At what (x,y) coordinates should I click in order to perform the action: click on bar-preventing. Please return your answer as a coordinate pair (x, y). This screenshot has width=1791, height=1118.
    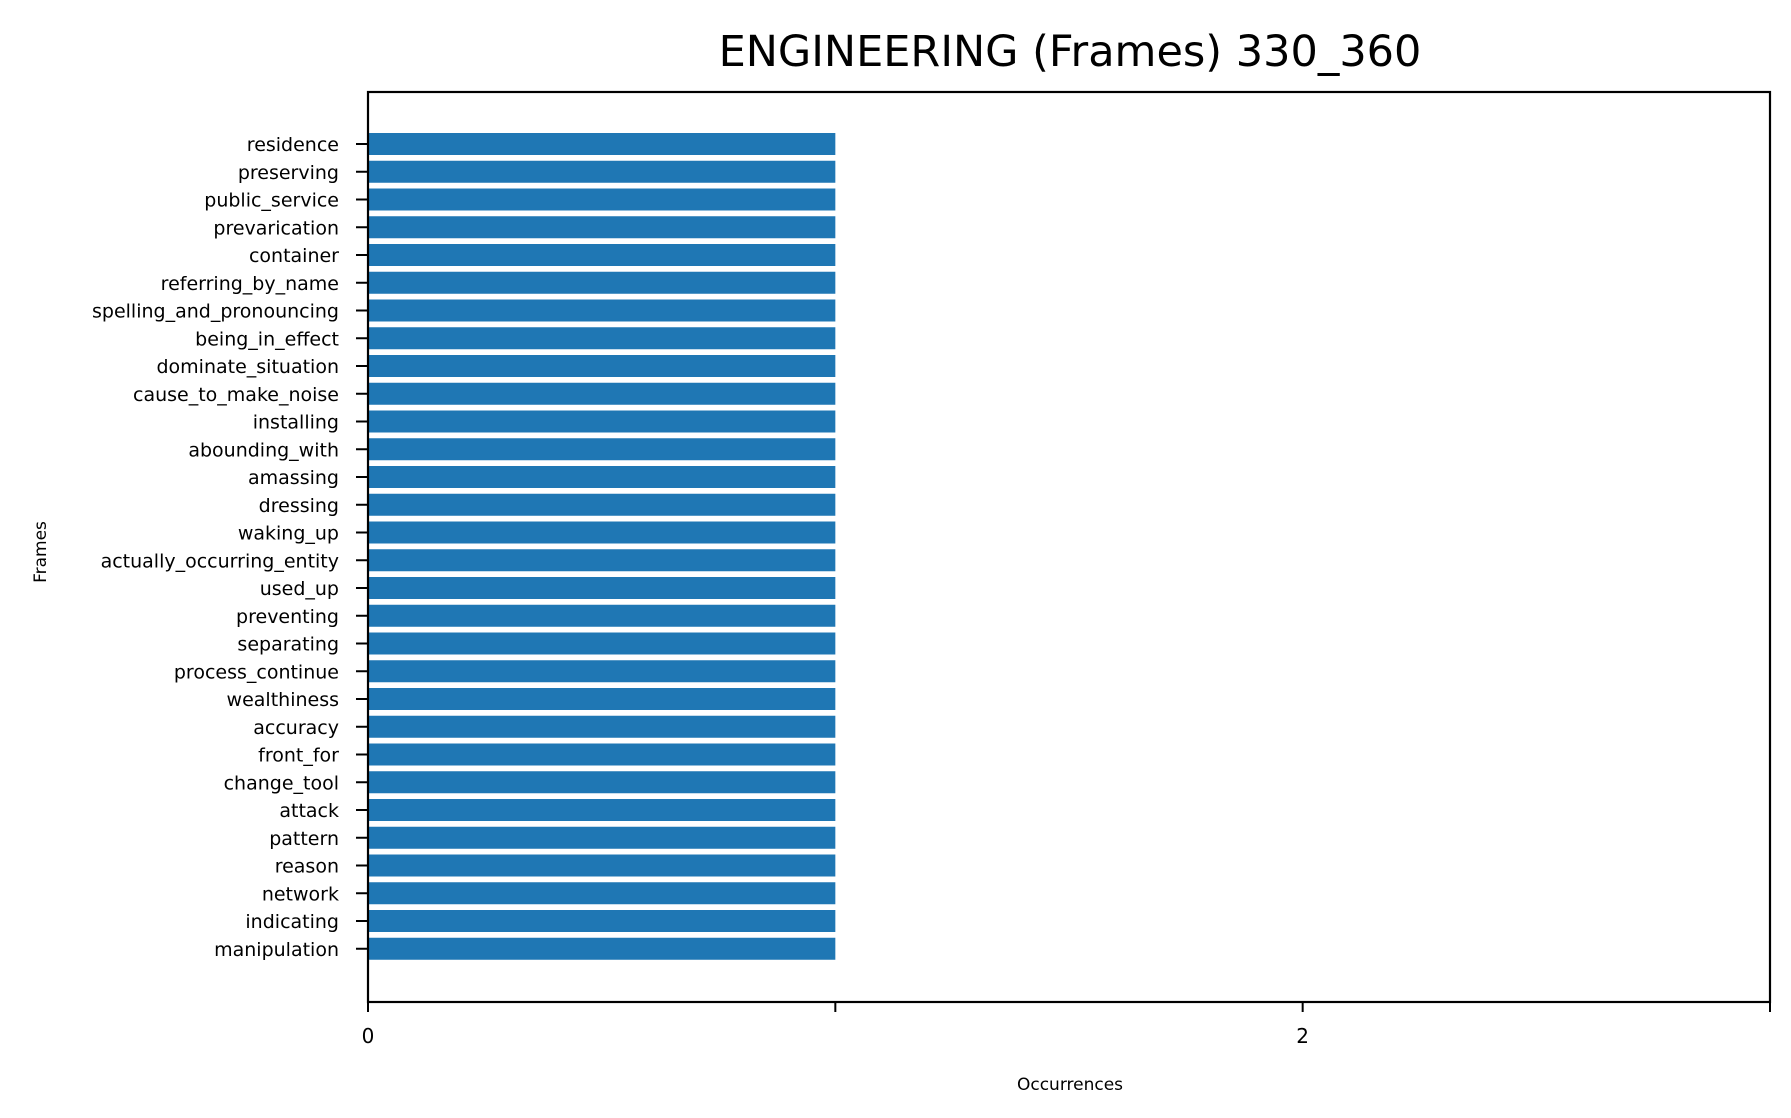
    Looking at the image, I should click on (602, 615).